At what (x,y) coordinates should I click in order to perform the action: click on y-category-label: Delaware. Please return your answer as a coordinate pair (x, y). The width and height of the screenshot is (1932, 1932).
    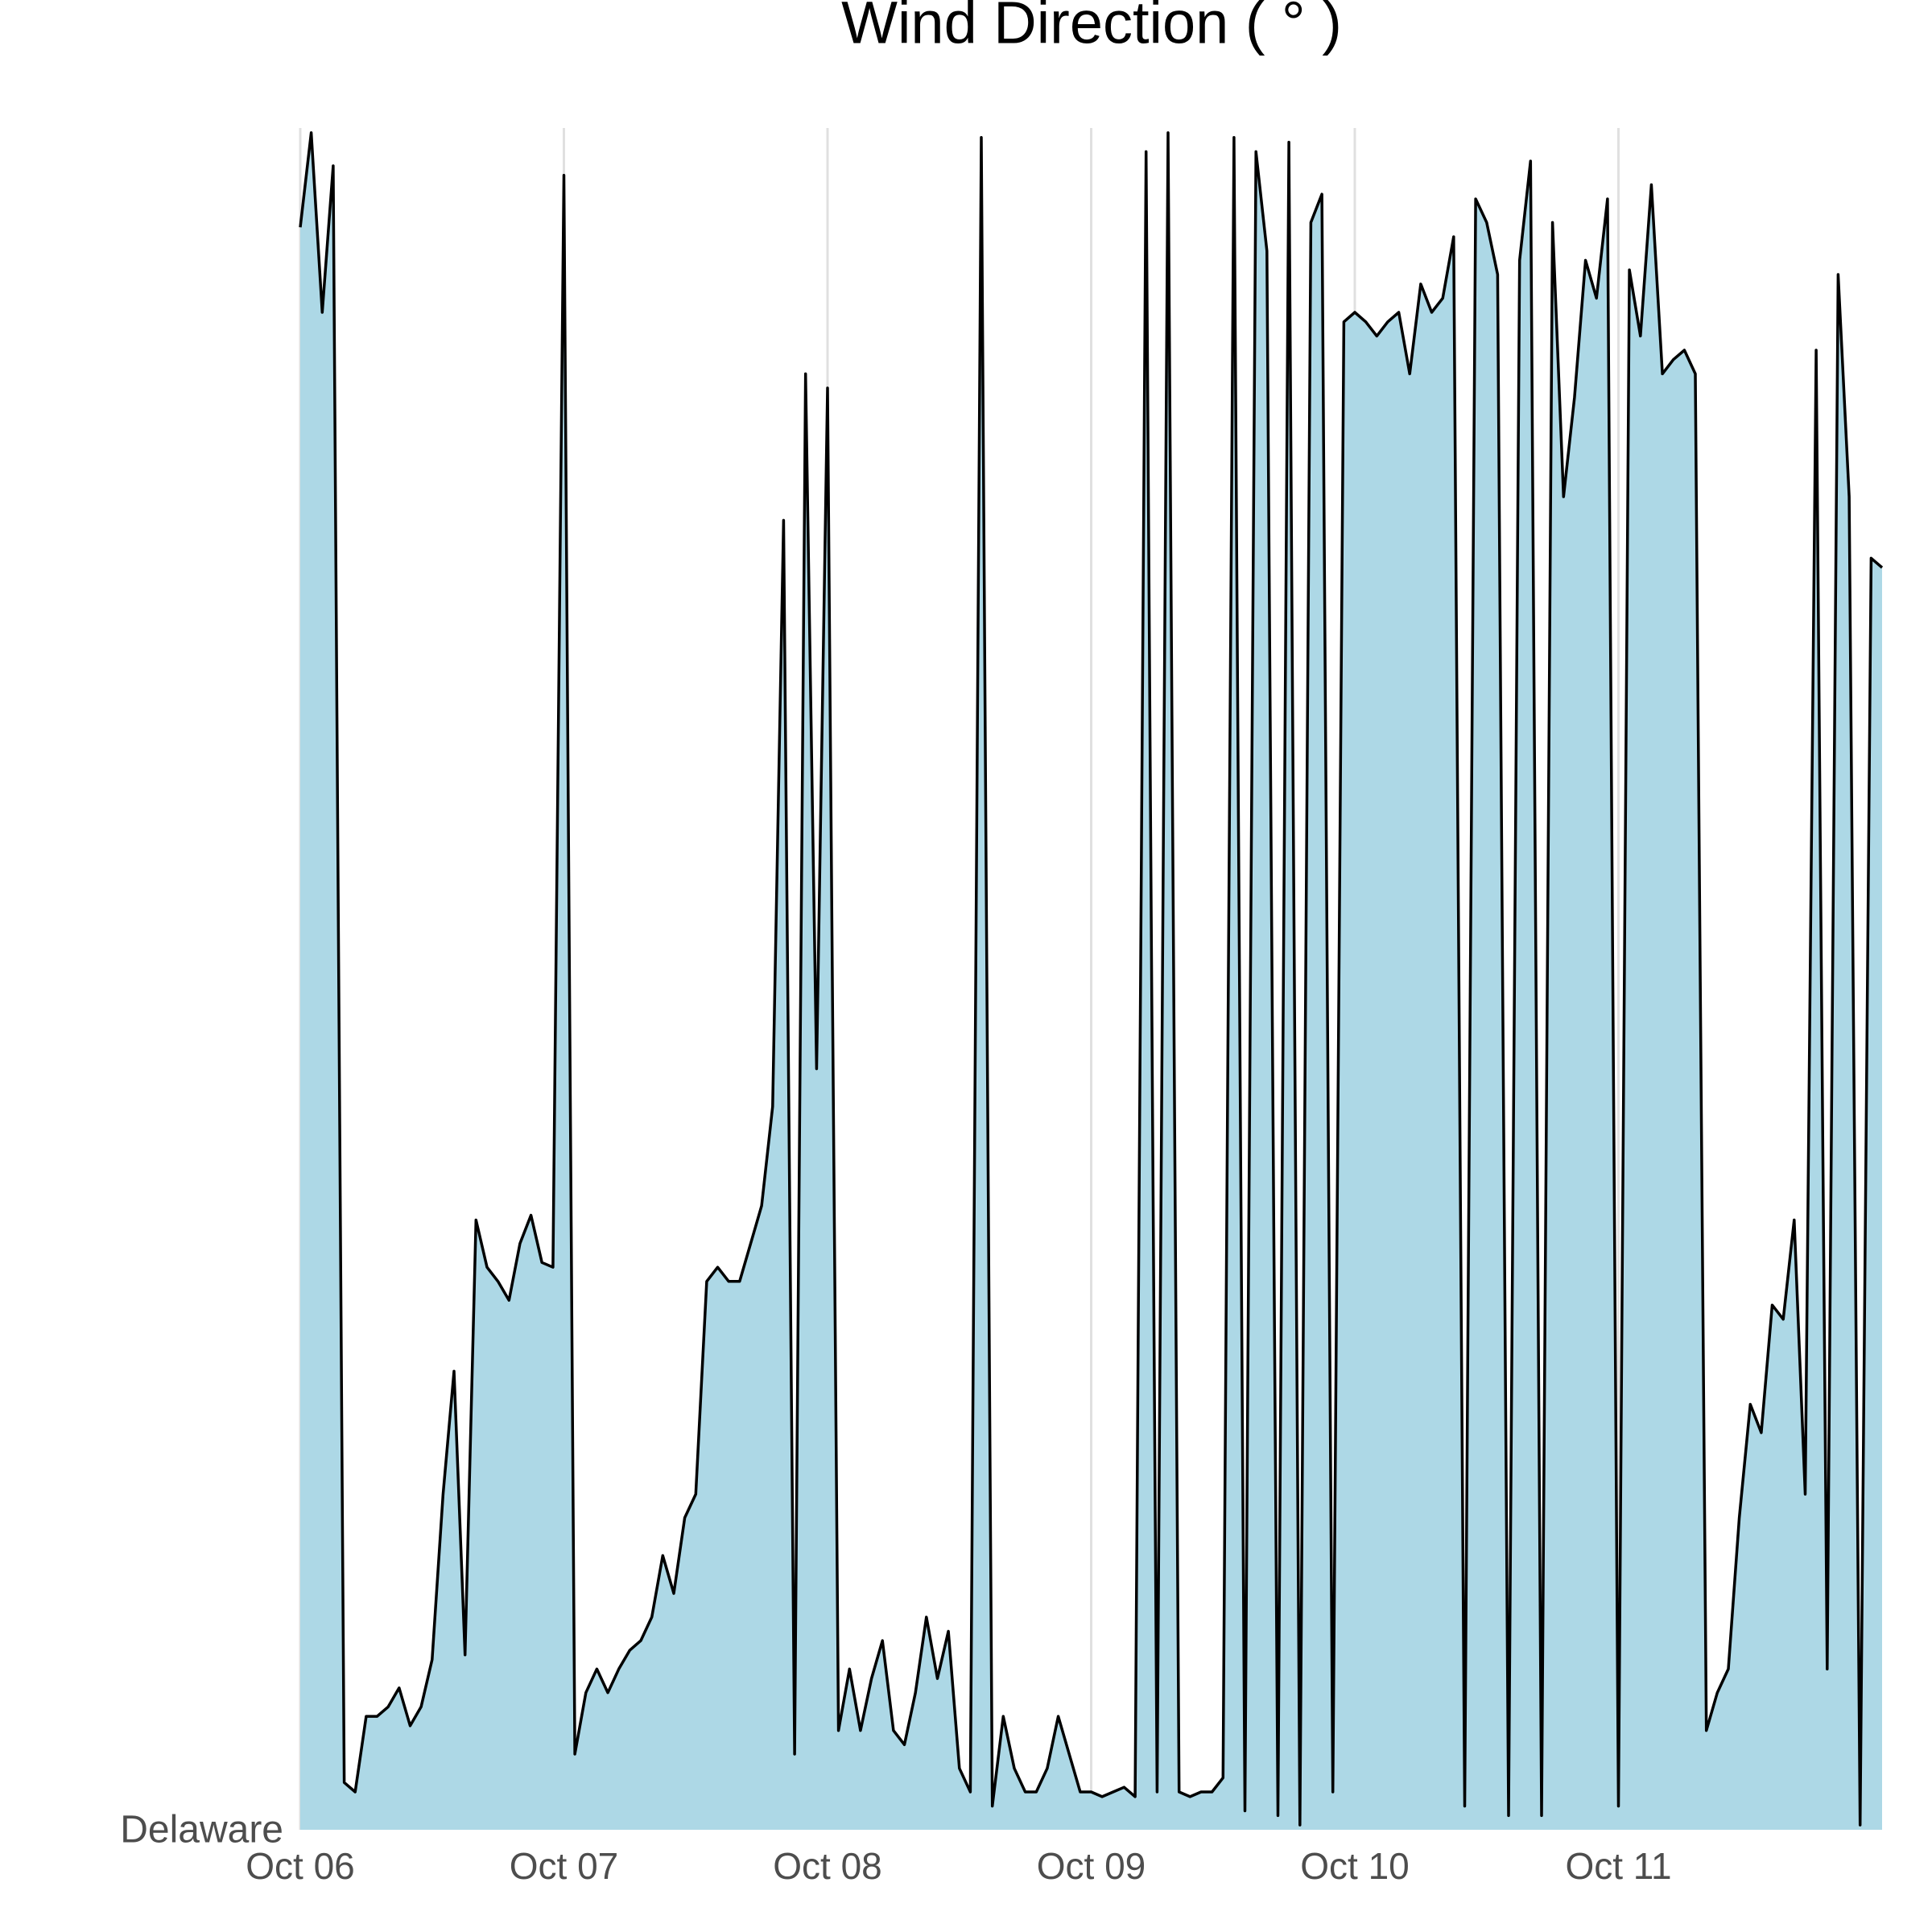
    Looking at the image, I should click on (201, 1830).